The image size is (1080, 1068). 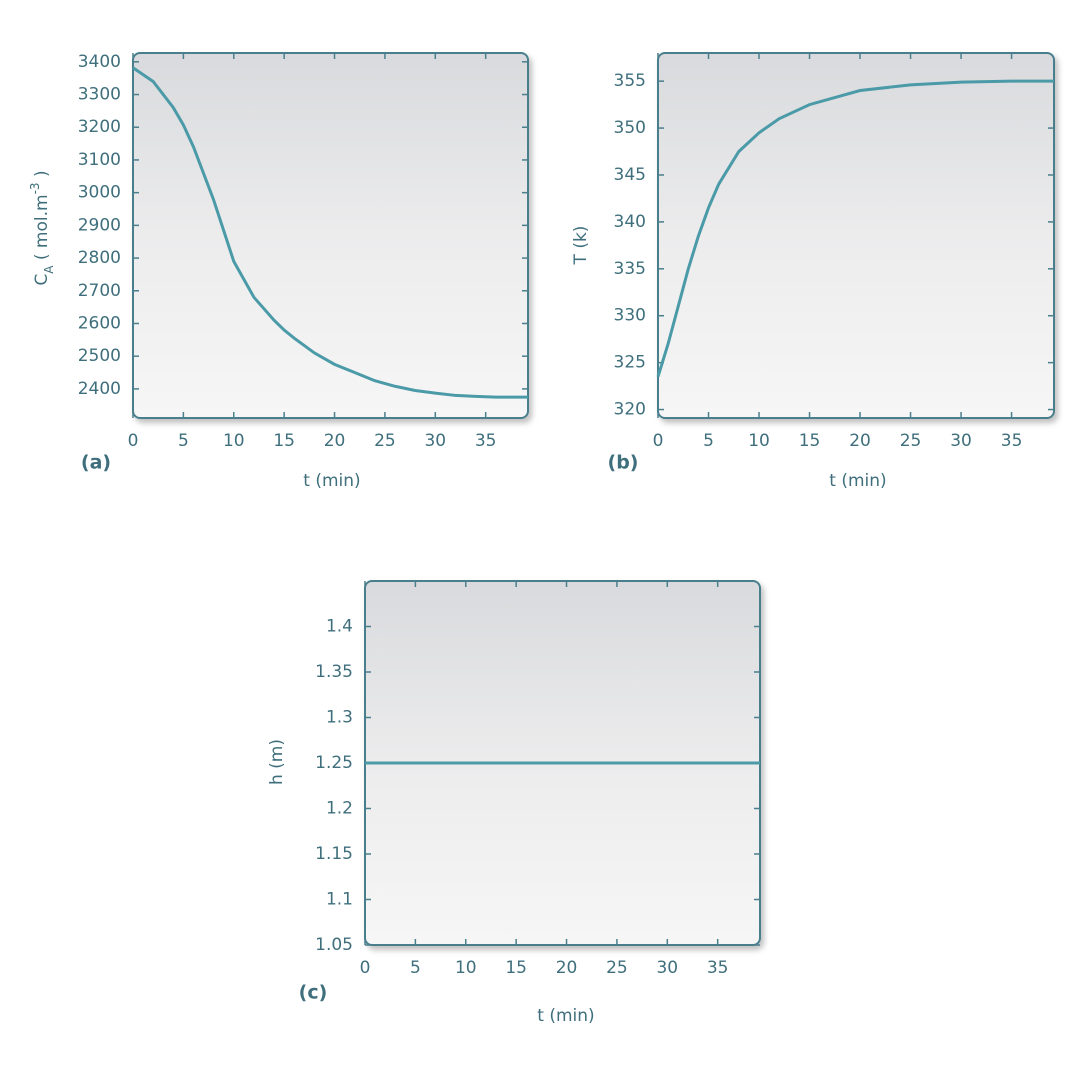 What do you see at coordinates (630, 128) in the screenshot?
I see `y-tick-label: 350` at bounding box center [630, 128].